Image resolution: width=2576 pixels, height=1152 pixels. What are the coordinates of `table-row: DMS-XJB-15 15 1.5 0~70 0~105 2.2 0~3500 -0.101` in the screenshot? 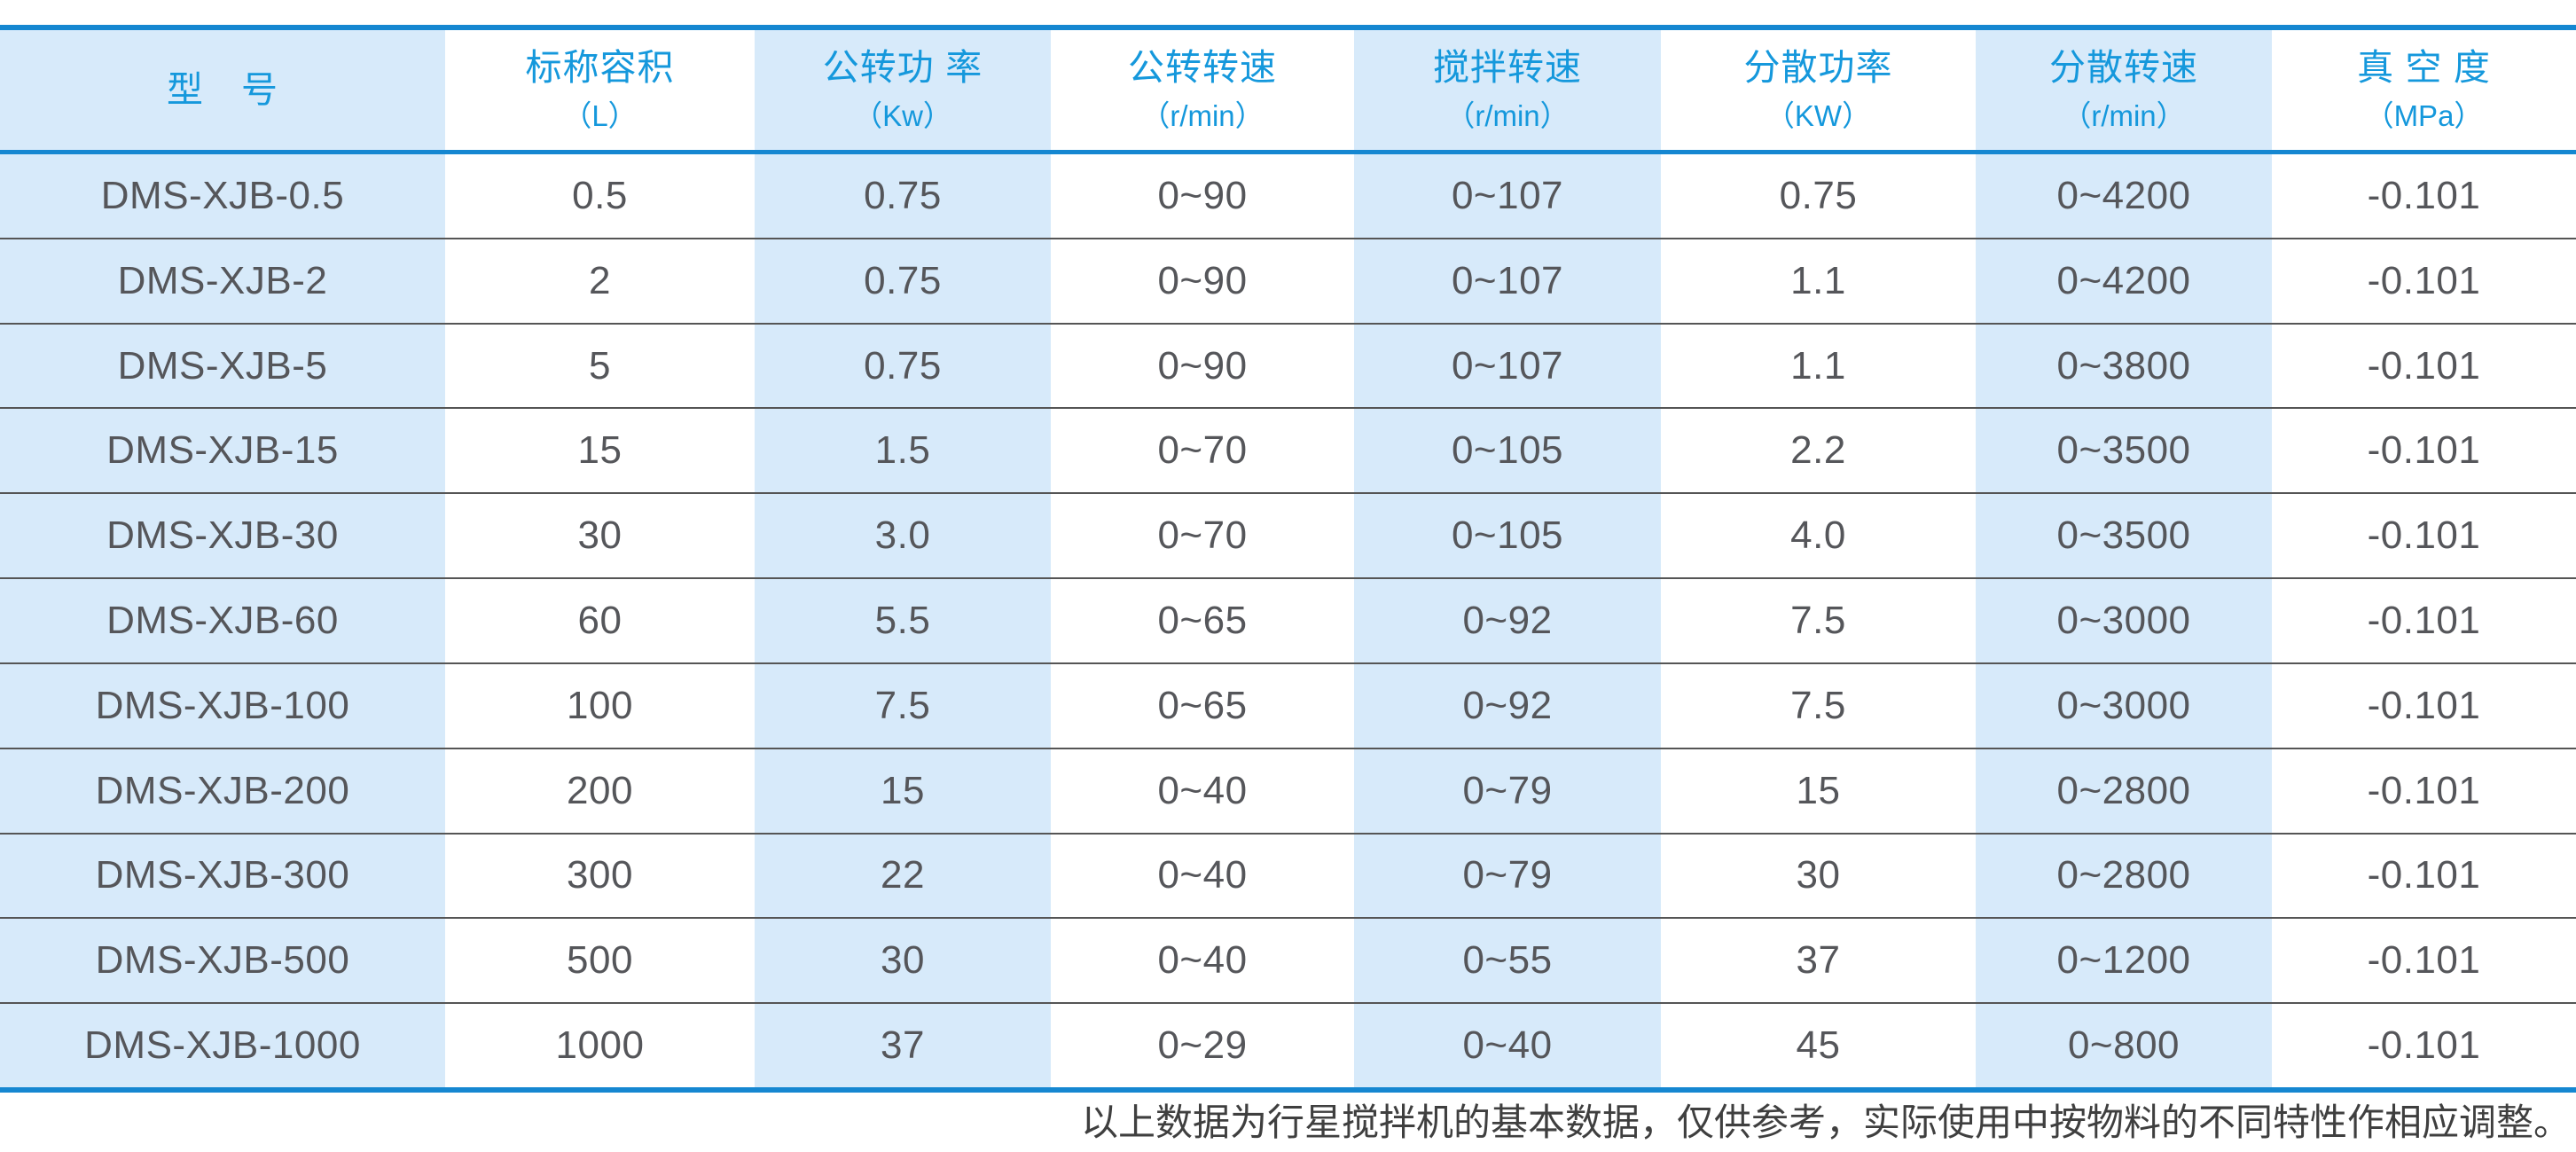 It's located at (1288, 450).